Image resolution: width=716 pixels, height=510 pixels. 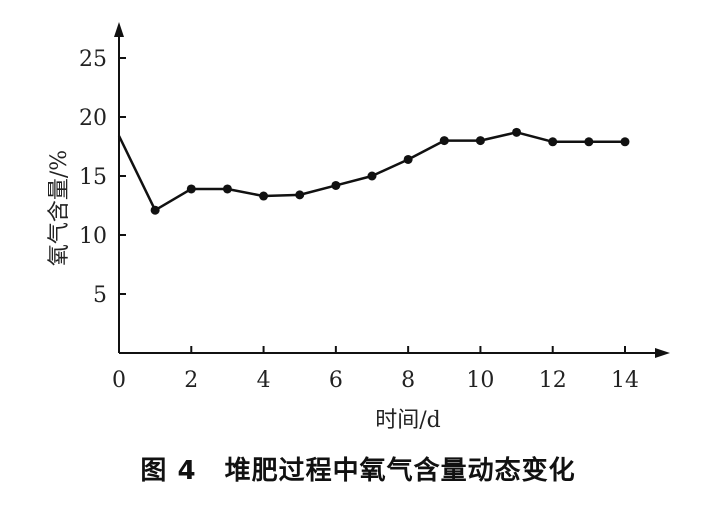 I want to click on x-tick-label: 8, so click(x=408, y=380).